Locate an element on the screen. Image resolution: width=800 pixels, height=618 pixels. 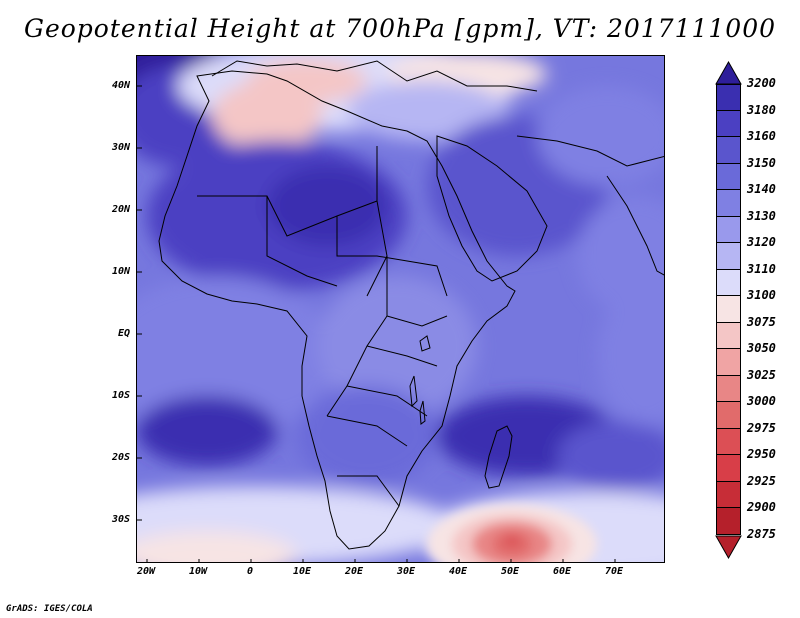
lon-label-40e: 40E is located at coordinates (458, 571).